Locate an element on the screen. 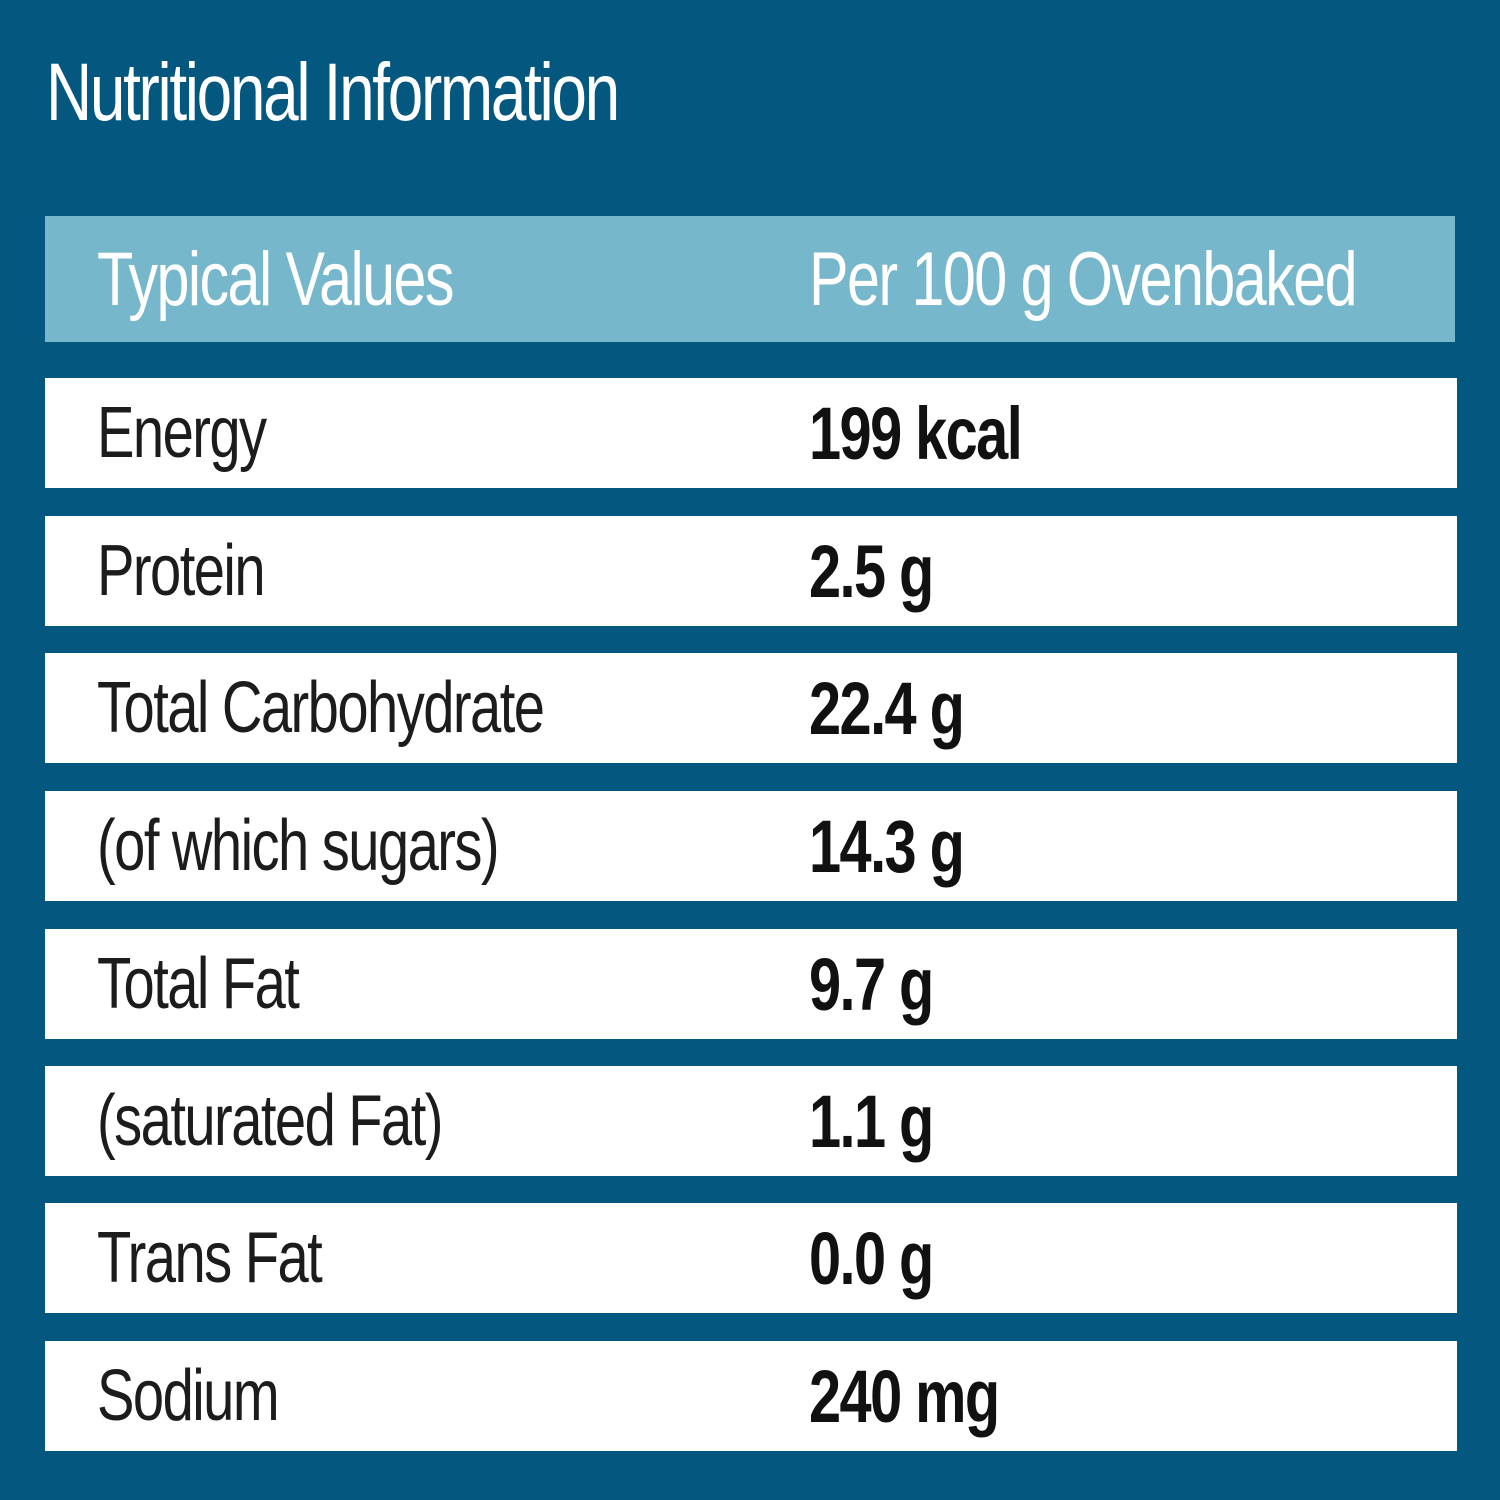 Image resolution: width=1500 pixels, height=1500 pixels. row-value-cell: 0.0 g is located at coordinates (888, 1258).